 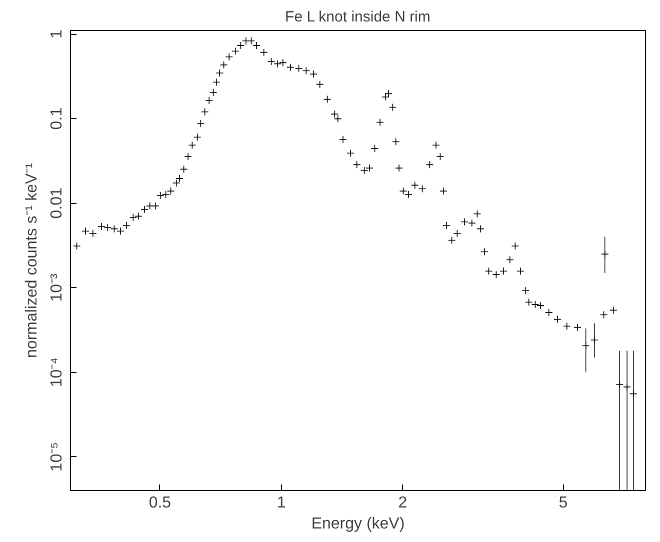 I want to click on chart-title: Fe L knot inside N rim, so click(x=357, y=17).